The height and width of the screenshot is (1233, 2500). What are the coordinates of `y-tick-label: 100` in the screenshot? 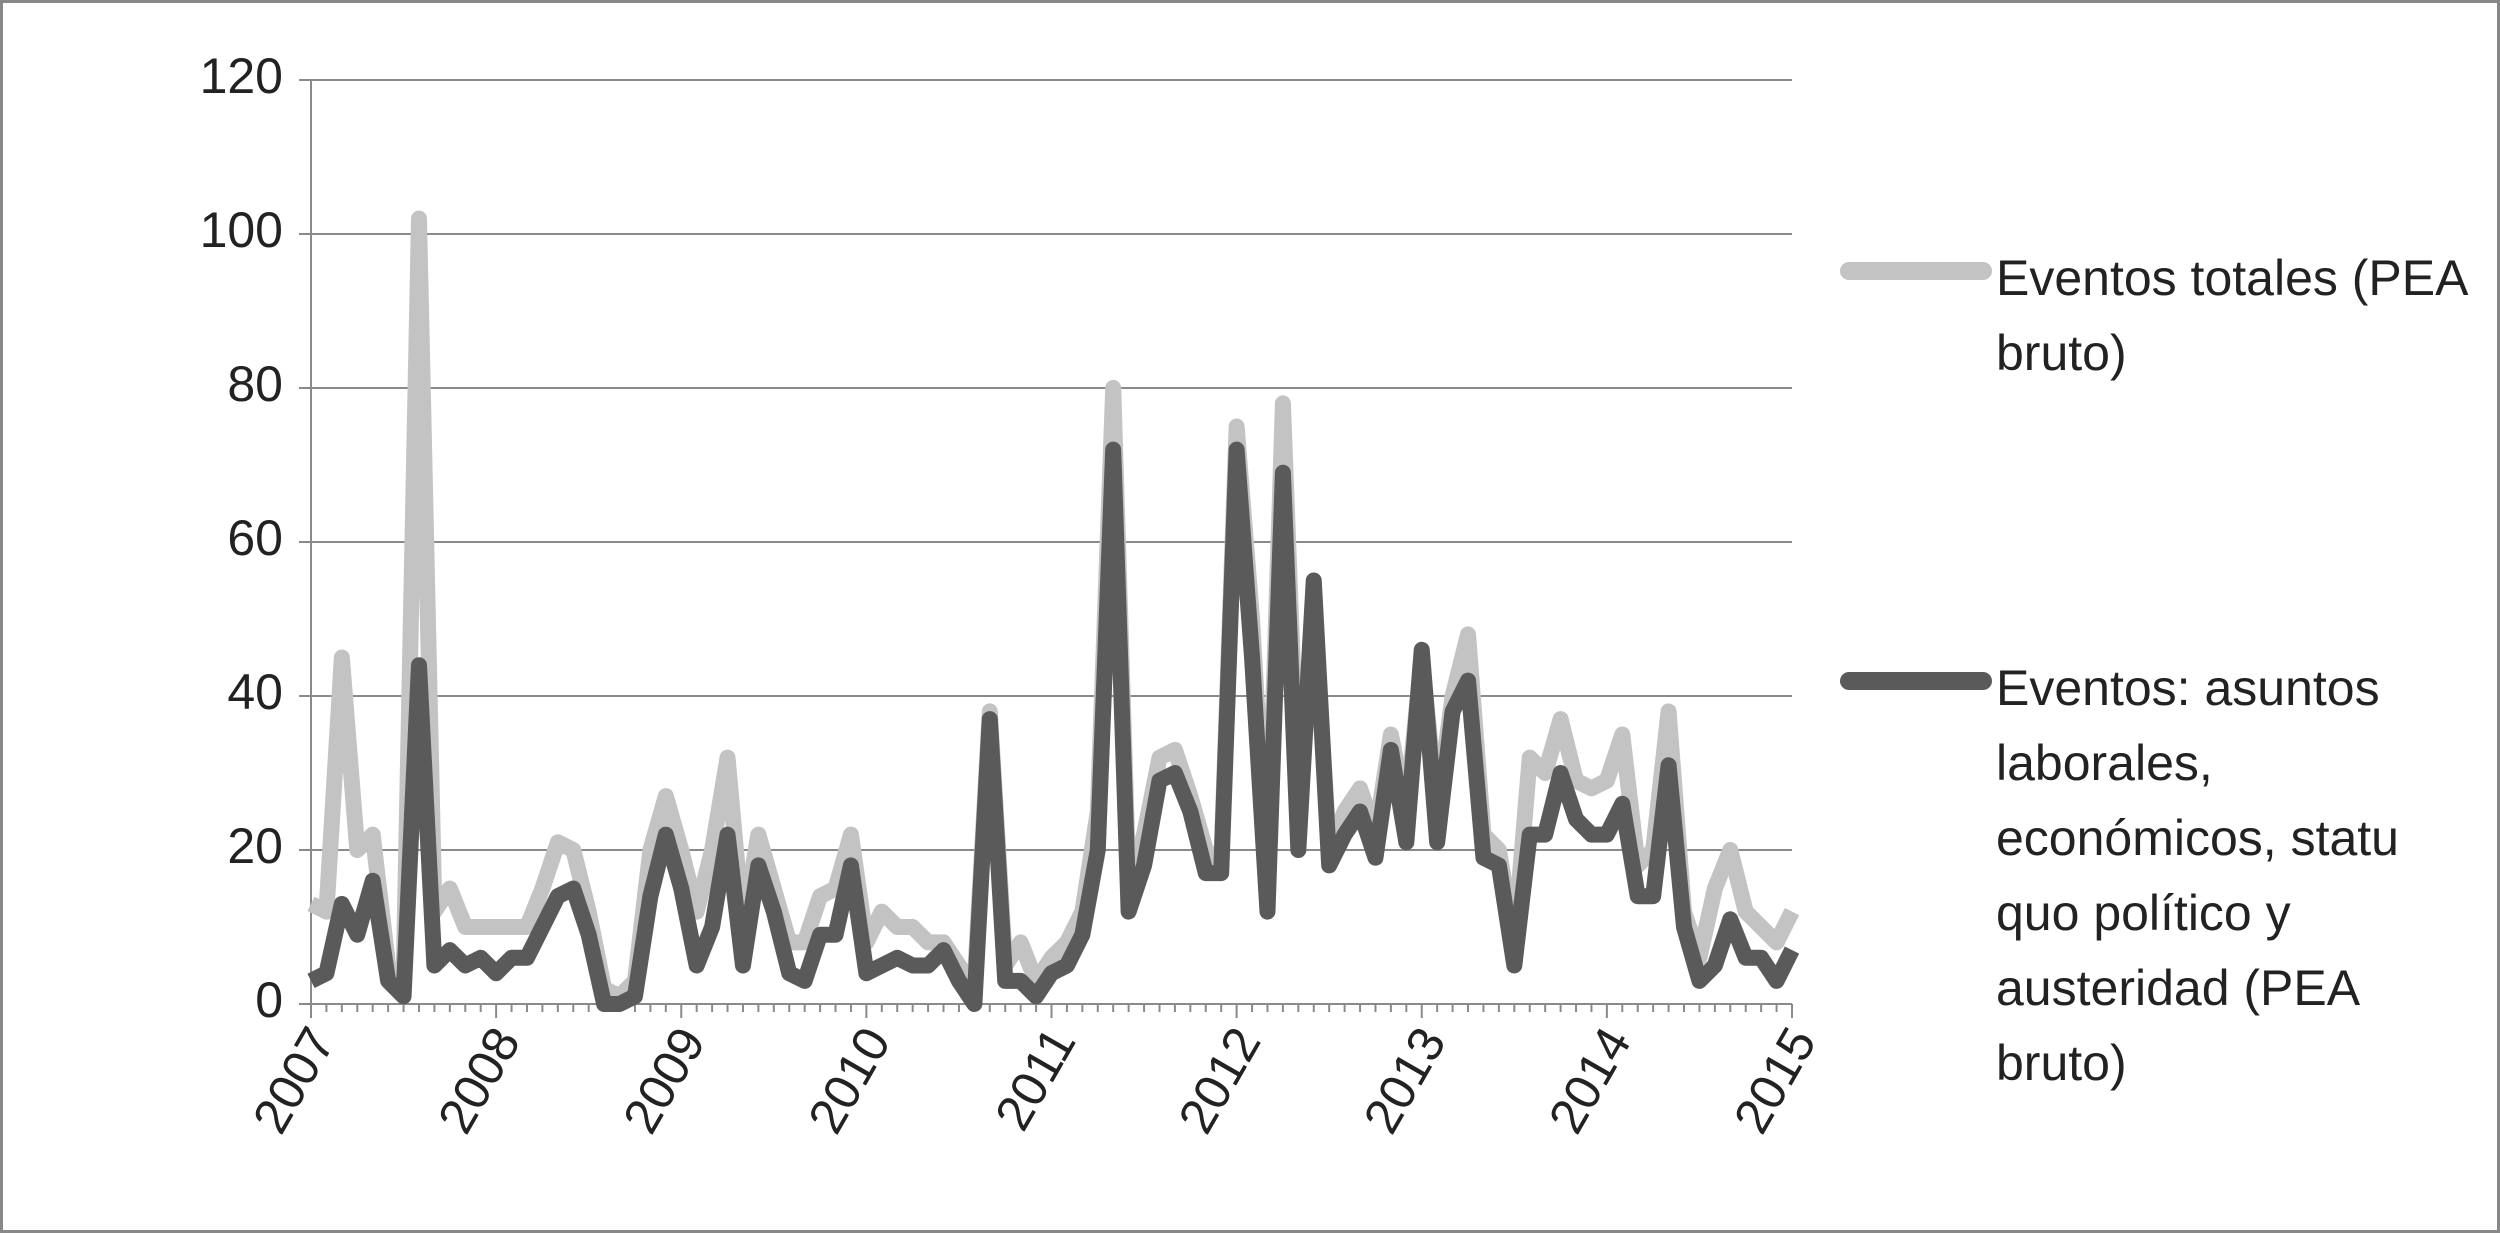 It's located at (241, 230).